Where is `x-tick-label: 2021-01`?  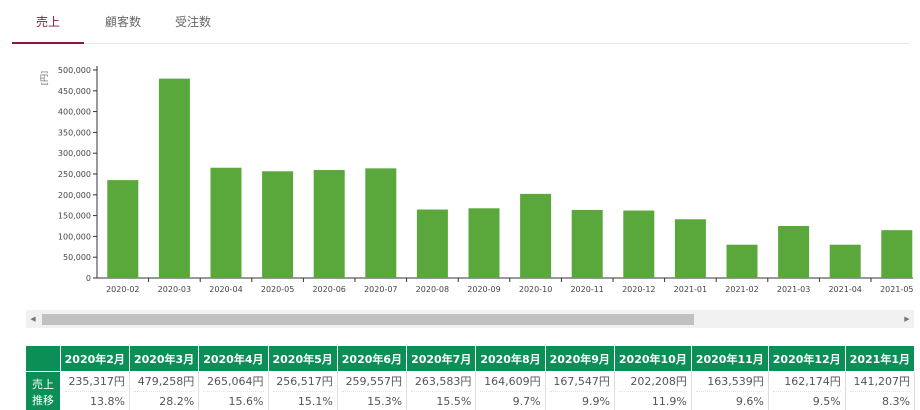 x-tick-label: 2021-01 is located at coordinates (690, 289).